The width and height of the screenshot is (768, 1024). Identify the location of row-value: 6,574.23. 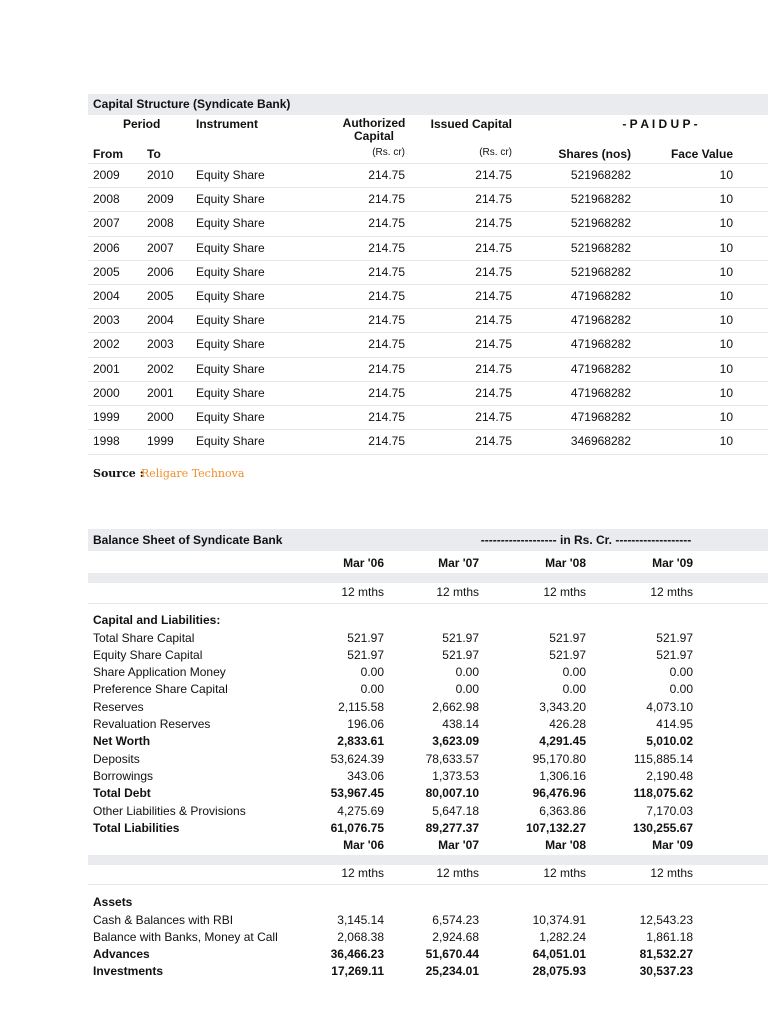
(455, 919).